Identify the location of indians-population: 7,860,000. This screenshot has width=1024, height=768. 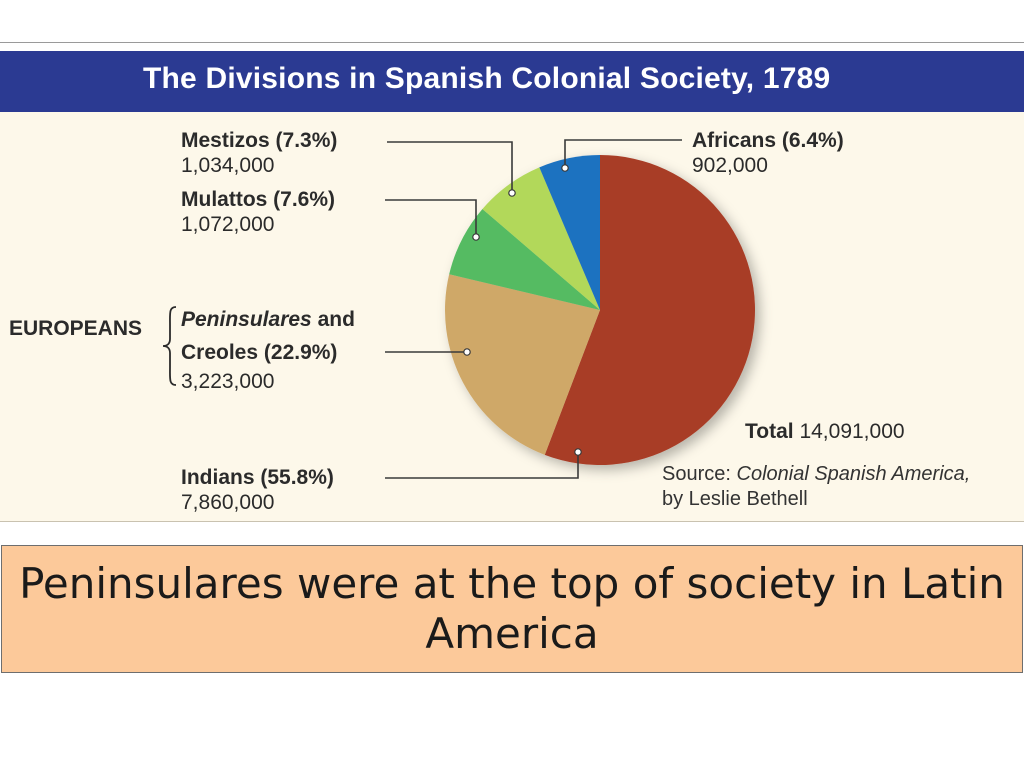
(228, 502).